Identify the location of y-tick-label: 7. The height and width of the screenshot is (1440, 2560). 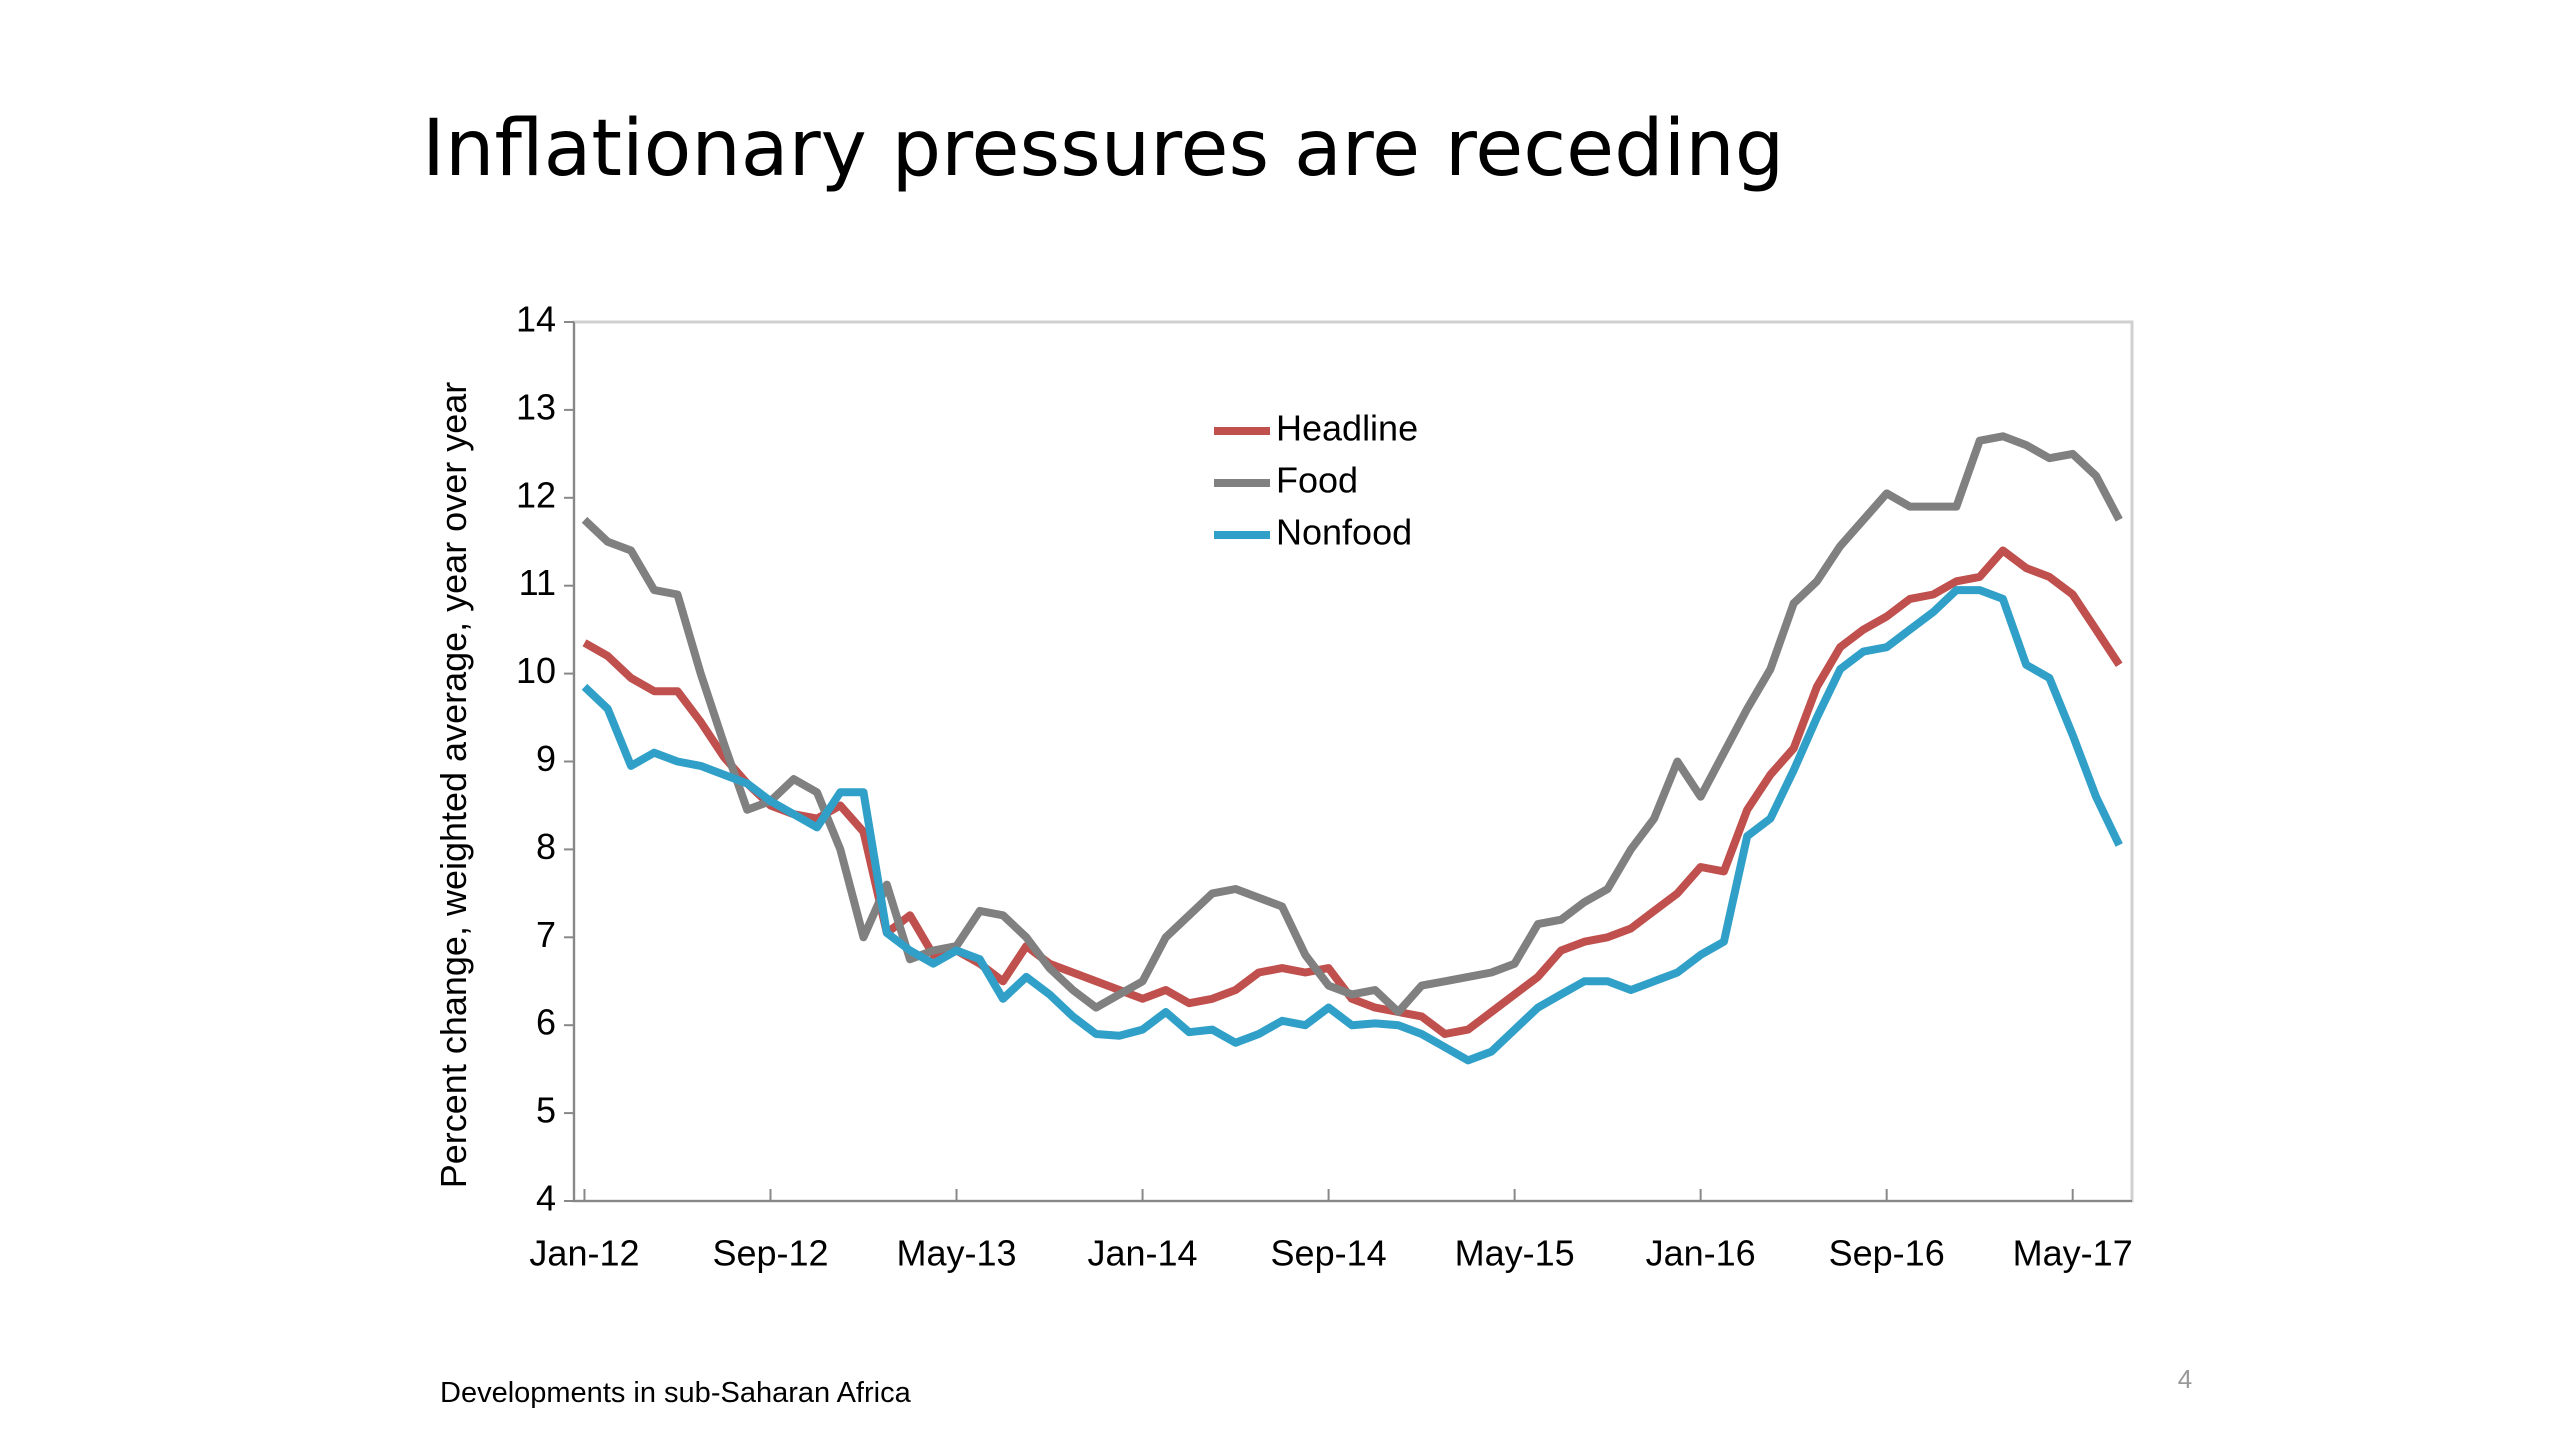
(546, 934).